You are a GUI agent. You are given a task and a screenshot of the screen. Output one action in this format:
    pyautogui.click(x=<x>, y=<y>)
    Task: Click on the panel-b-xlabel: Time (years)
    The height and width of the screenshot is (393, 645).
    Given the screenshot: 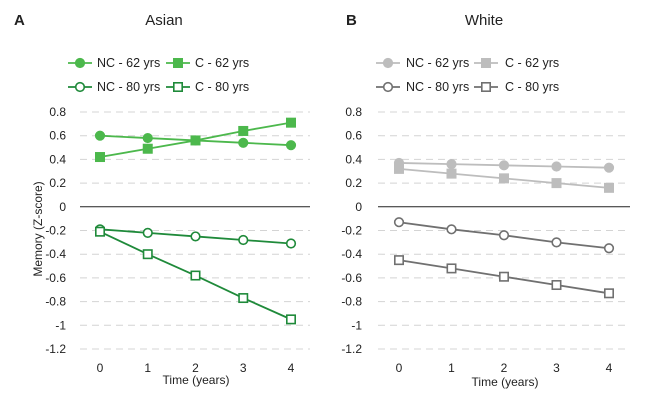 What is the action you would take?
    pyautogui.click(x=505, y=382)
    